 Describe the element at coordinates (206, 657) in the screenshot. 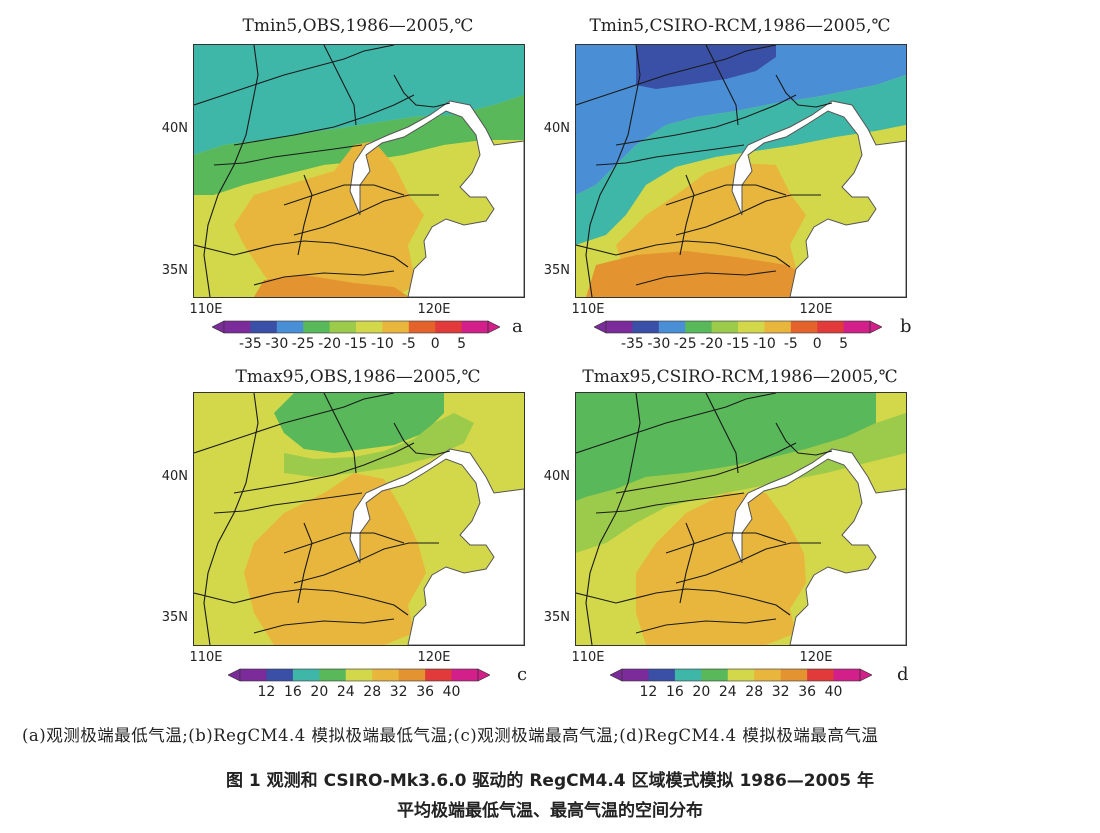

I see `panel-c-lon-110: 110E` at that location.